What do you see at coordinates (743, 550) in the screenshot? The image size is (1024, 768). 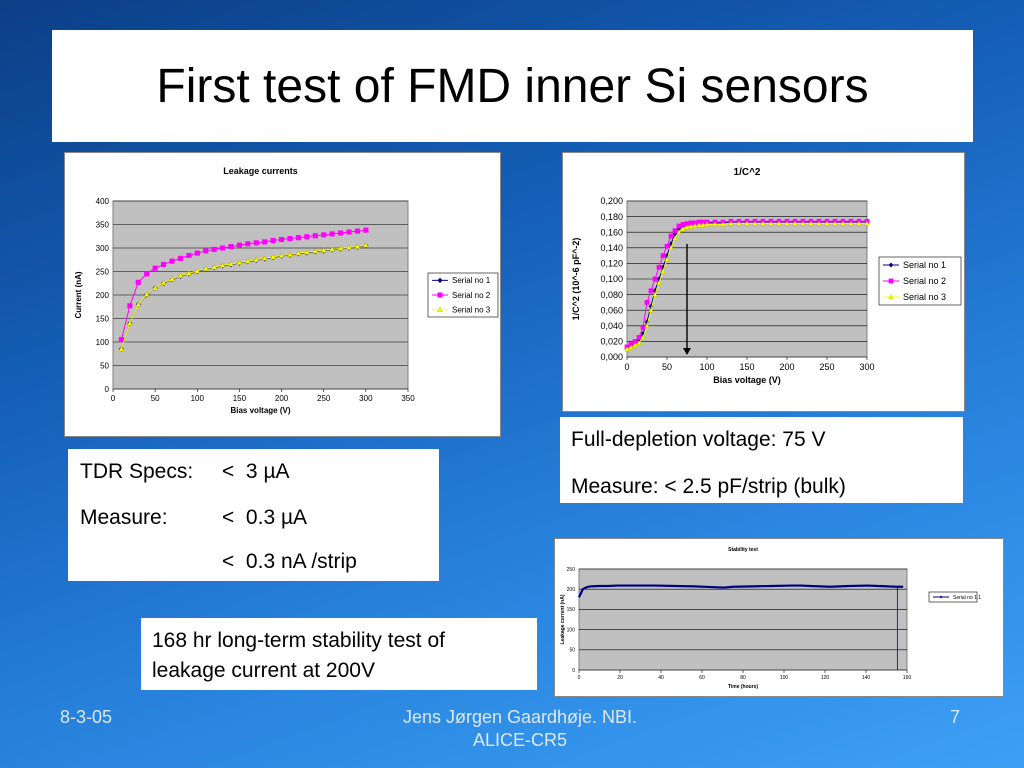 I see `chart-title: Stability test` at bounding box center [743, 550].